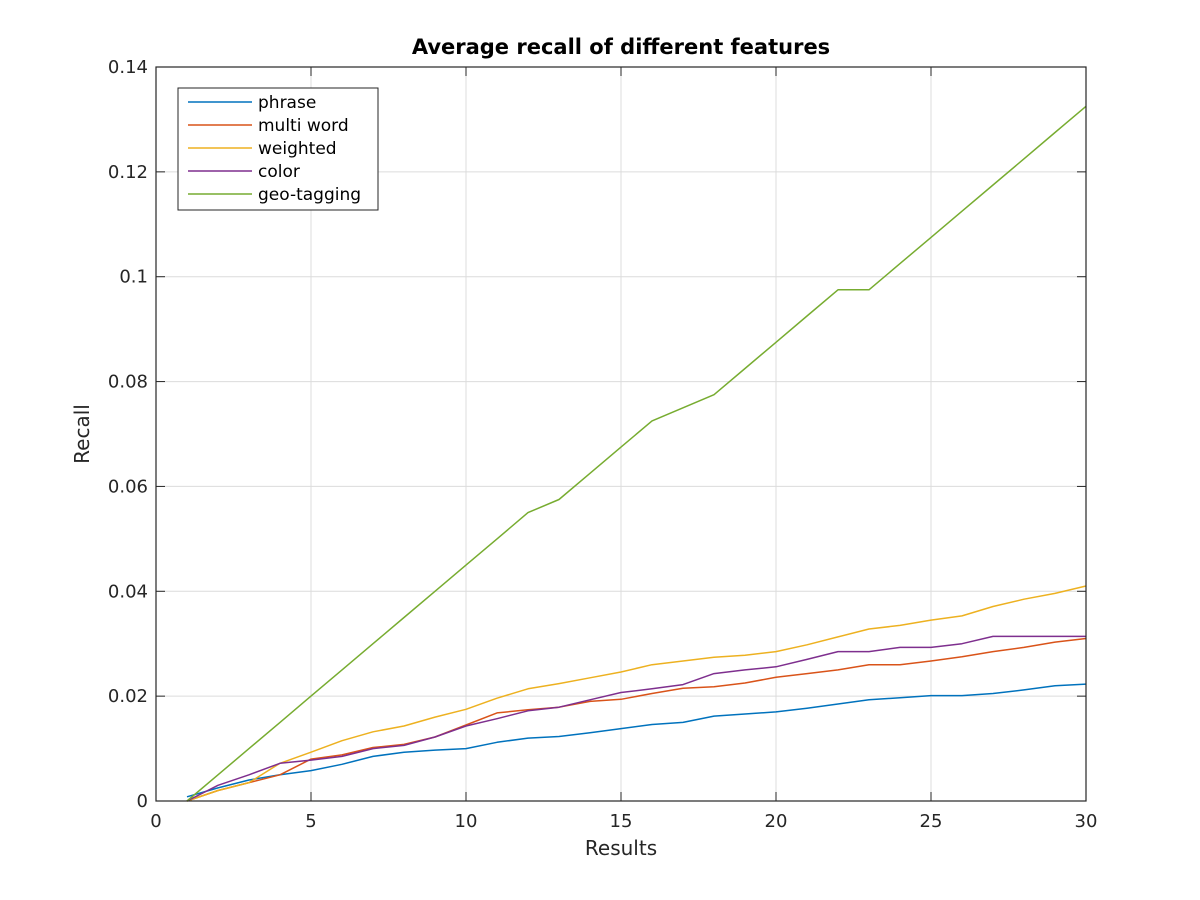 The height and width of the screenshot is (900, 1200). I want to click on x-tick-label: 5, so click(310, 821).